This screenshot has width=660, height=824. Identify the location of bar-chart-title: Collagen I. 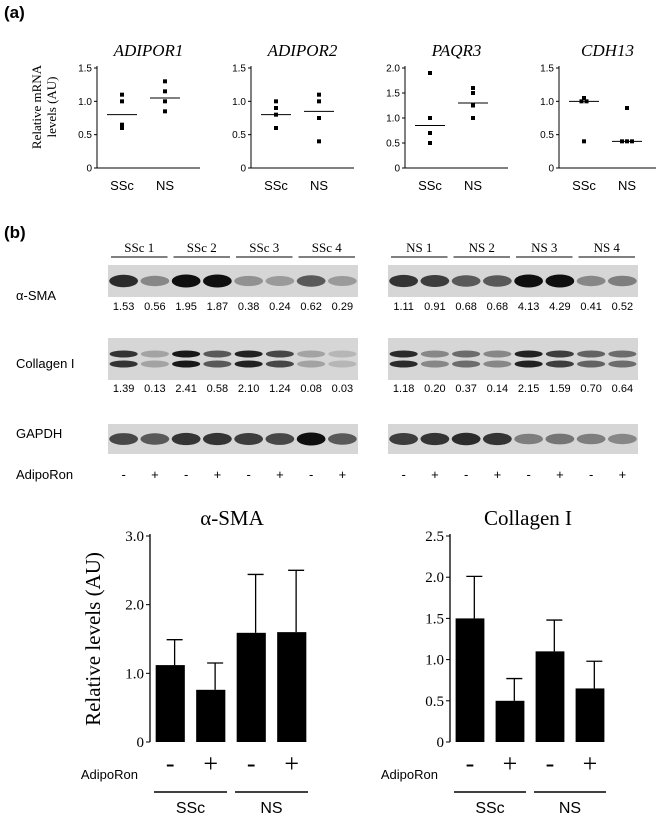
(528, 518).